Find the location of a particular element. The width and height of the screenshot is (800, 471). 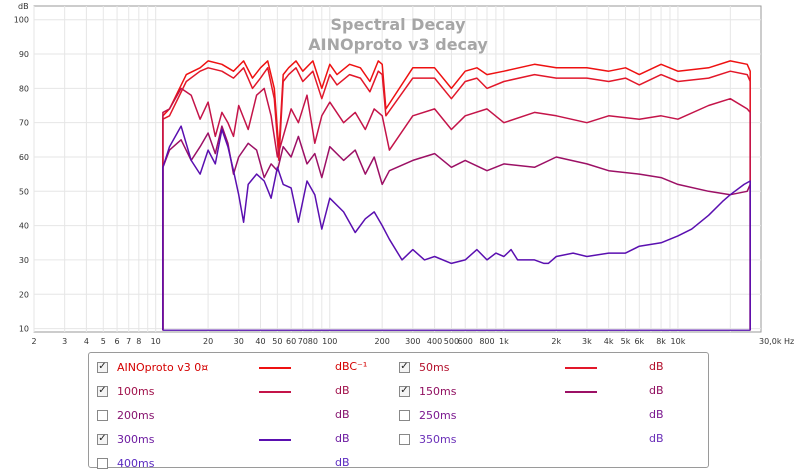

legend-label: 100ms is located at coordinates (136, 391).